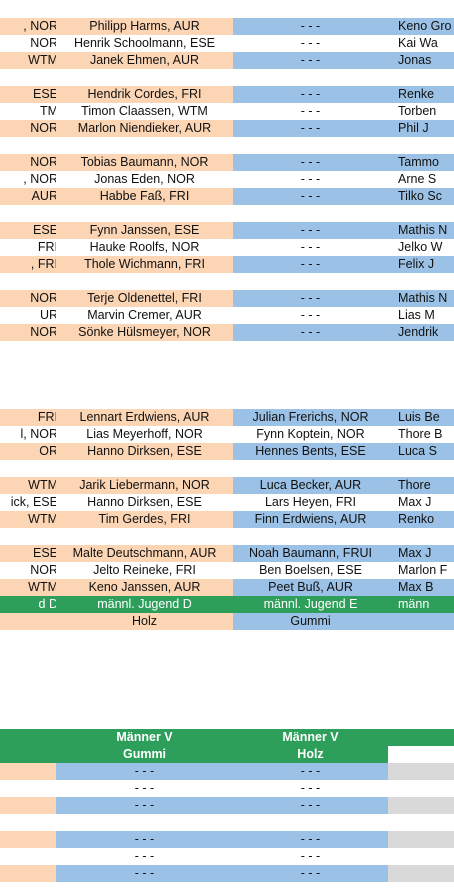 The height and width of the screenshot is (890, 454). What do you see at coordinates (144, 315) in the screenshot?
I see `table-cell: Marvin Cremer, AUR` at bounding box center [144, 315].